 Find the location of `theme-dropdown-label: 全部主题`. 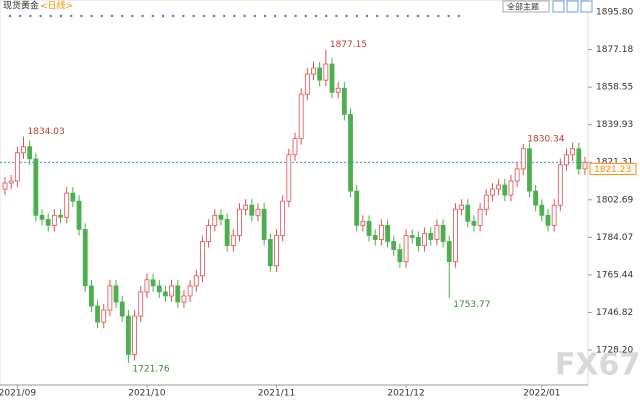

theme-dropdown-label: 全部主题 is located at coordinates (523, 7).